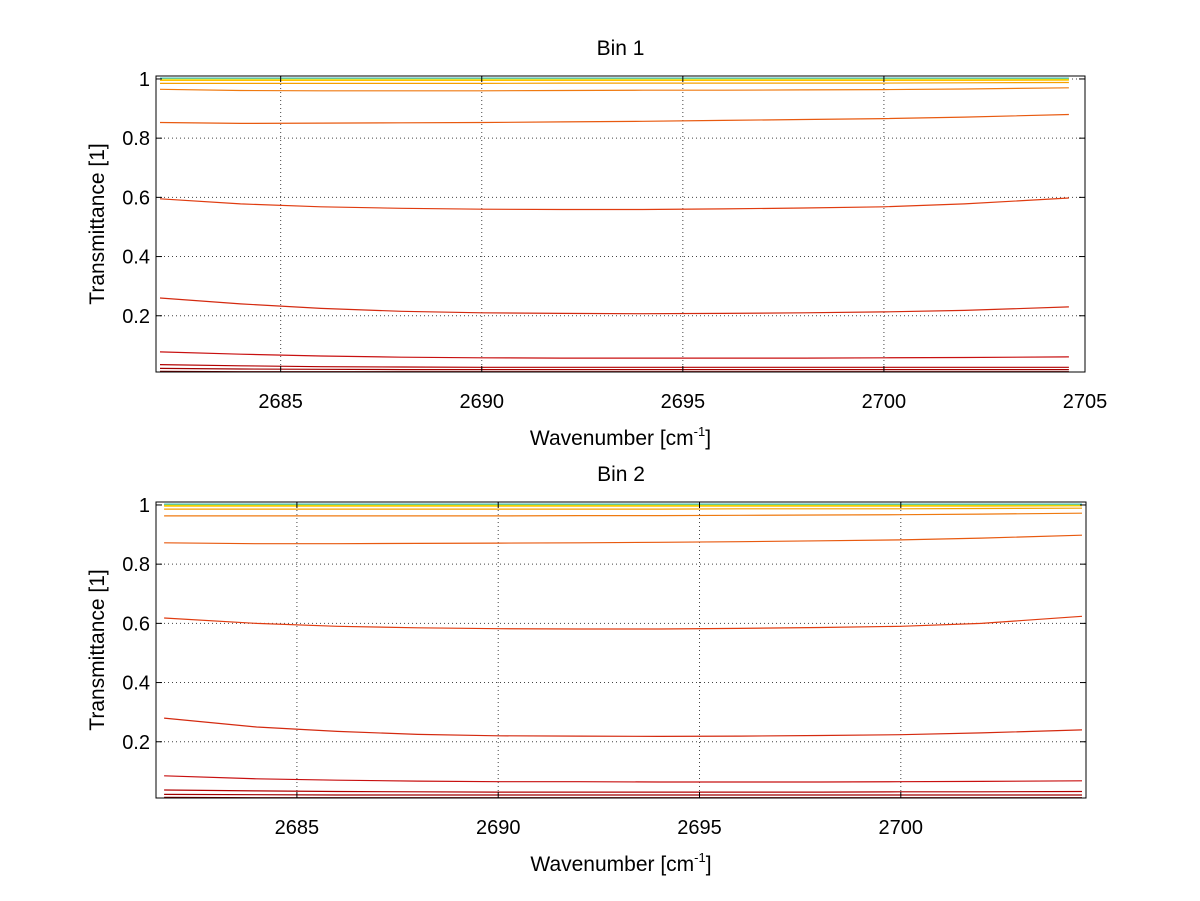 This screenshot has width=1200, height=901. What do you see at coordinates (621, 48) in the screenshot?
I see `chart-title: Bin 1` at bounding box center [621, 48].